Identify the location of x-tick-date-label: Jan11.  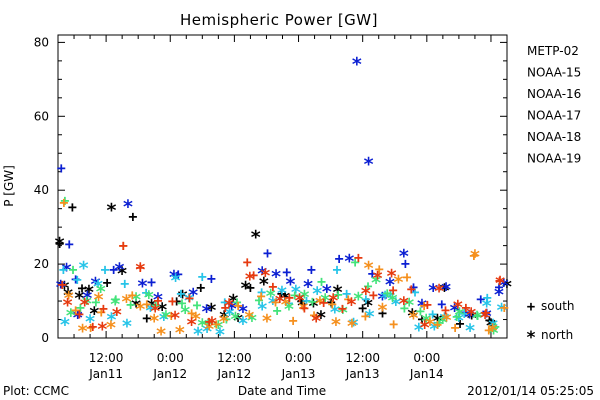
(105, 374).